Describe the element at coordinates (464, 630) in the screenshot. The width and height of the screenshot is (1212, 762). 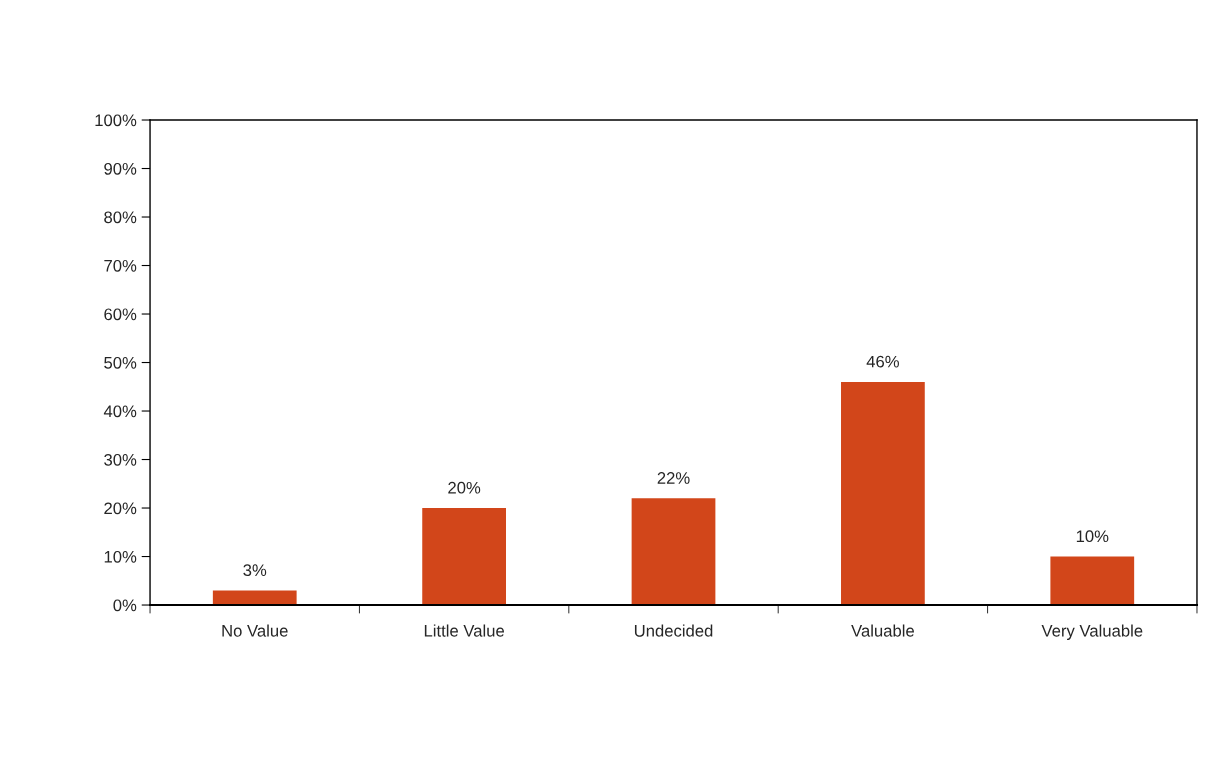
I see `x-tick-label: Little Value` at that location.